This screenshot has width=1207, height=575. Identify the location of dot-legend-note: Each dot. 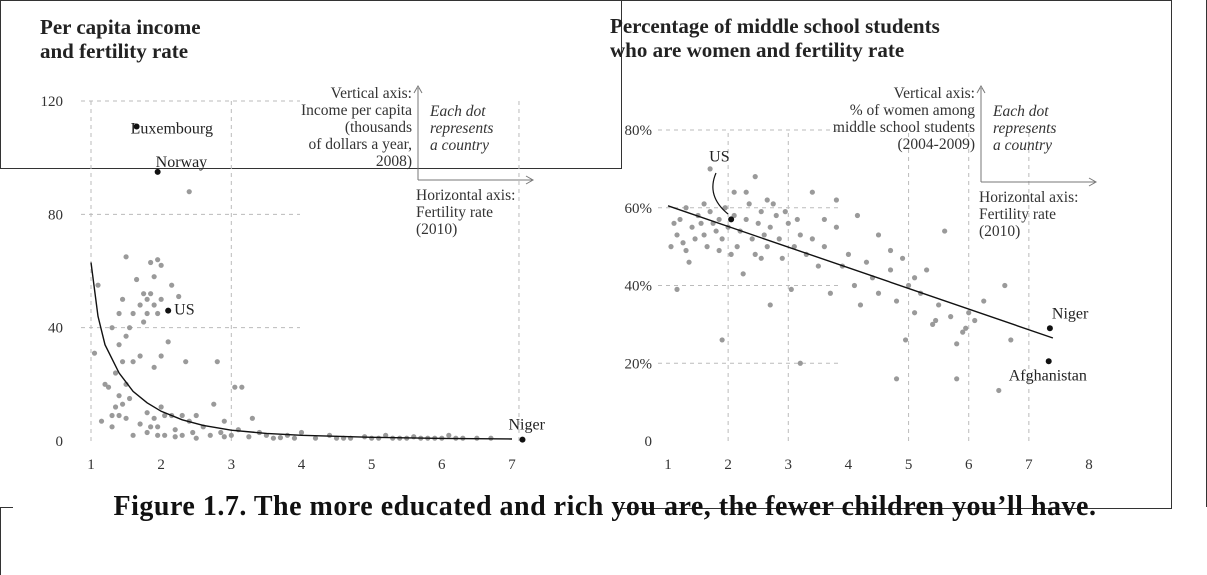
(457, 111).